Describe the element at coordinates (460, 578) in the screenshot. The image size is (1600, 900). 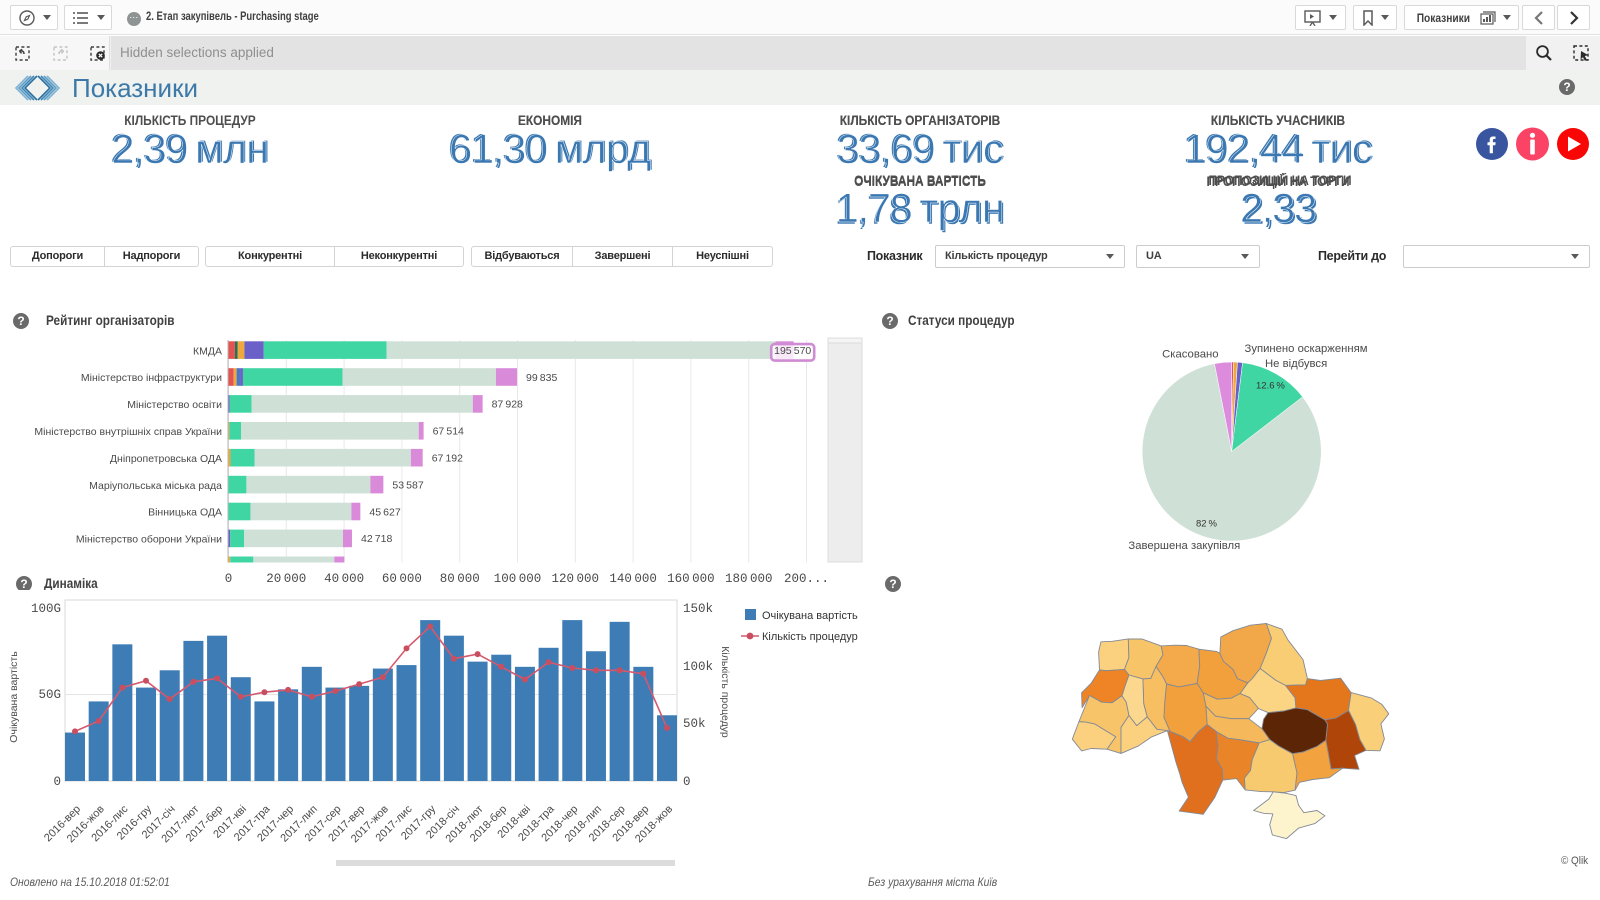
I see `svg-text: 80 000` at that location.